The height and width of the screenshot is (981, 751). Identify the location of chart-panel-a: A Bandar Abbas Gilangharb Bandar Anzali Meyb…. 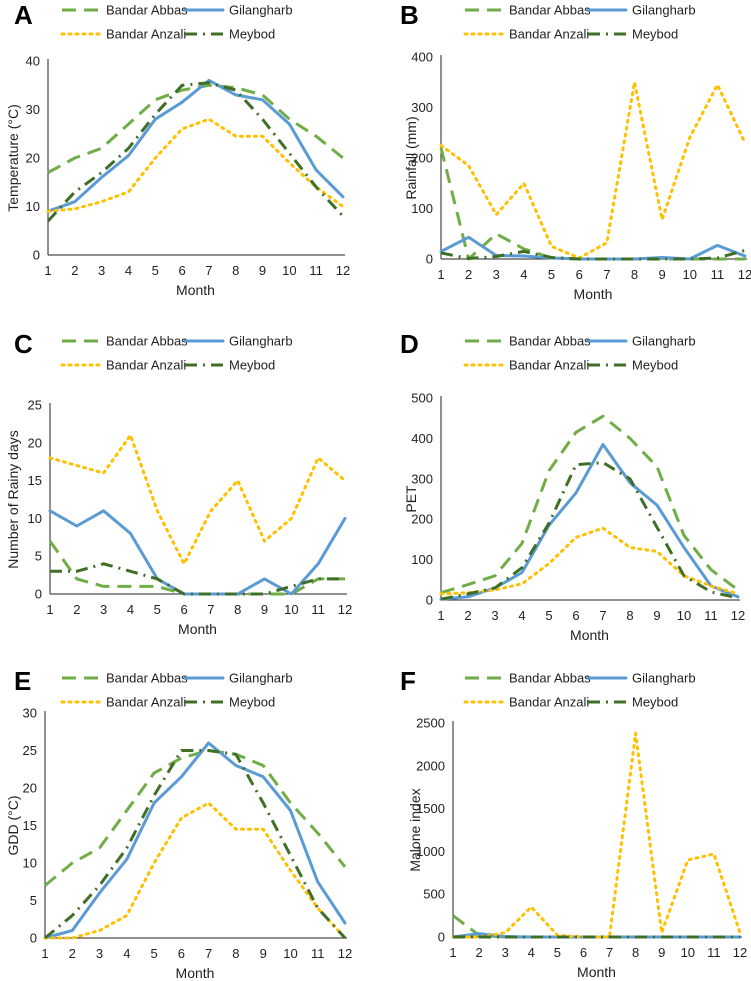
(177, 149).